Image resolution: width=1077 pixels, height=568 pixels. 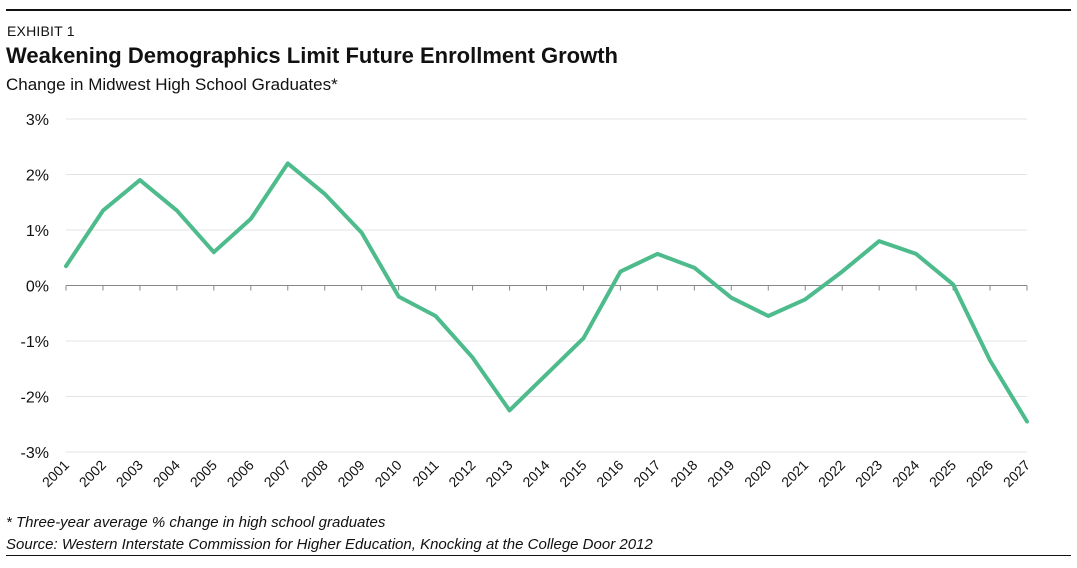 What do you see at coordinates (425, 473) in the screenshot?
I see `x-tick-label: 2011` at bounding box center [425, 473].